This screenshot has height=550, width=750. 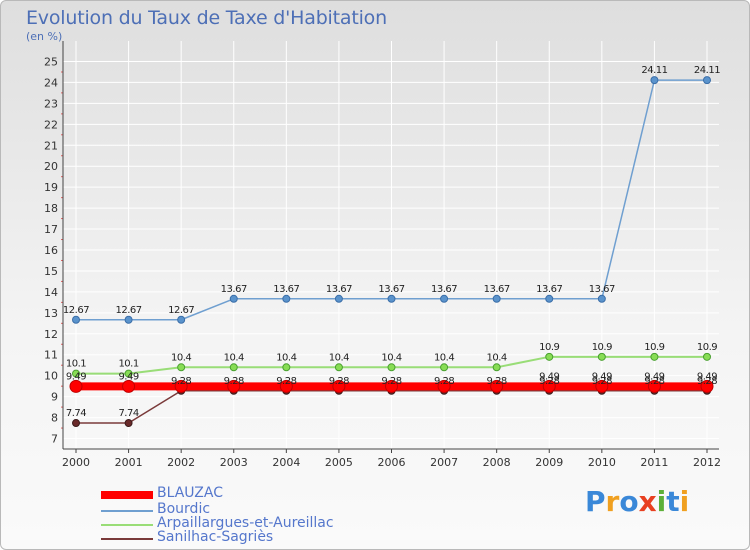 I want to click on y-tick-label: 15, so click(x=51, y=271).